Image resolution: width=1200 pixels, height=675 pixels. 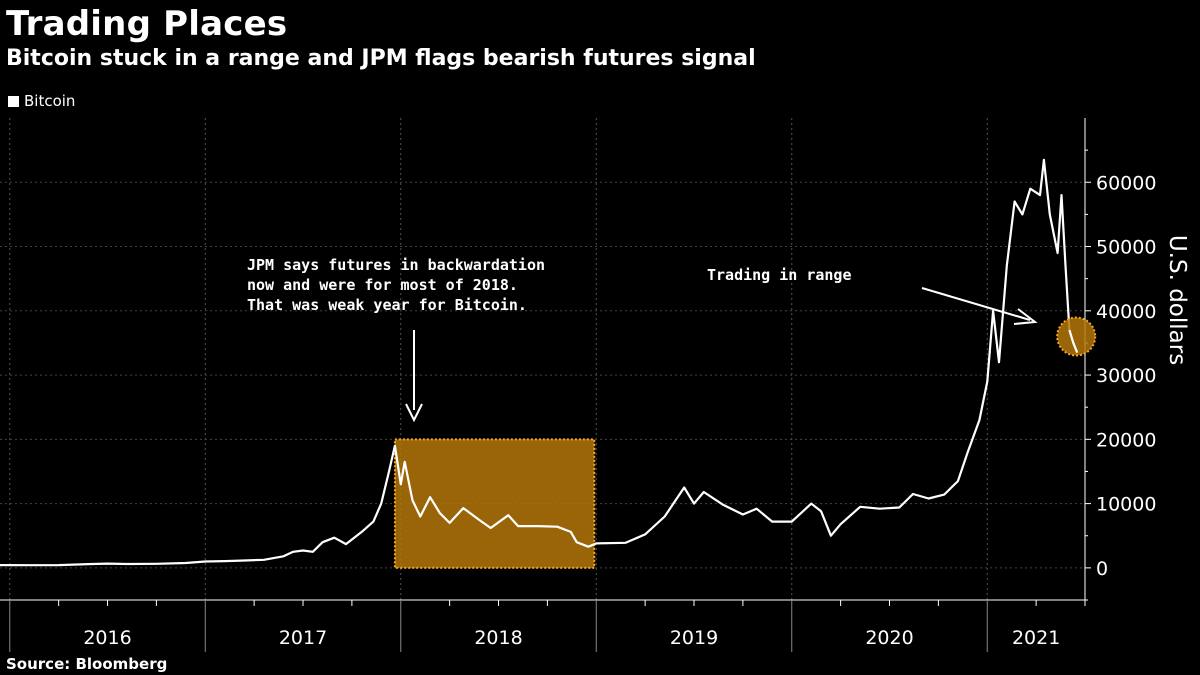 What do you see at coordinates (414, 413) in the screenshot?
I see `annotation-jpm-arrowhead` at bounding box center [414, 413].